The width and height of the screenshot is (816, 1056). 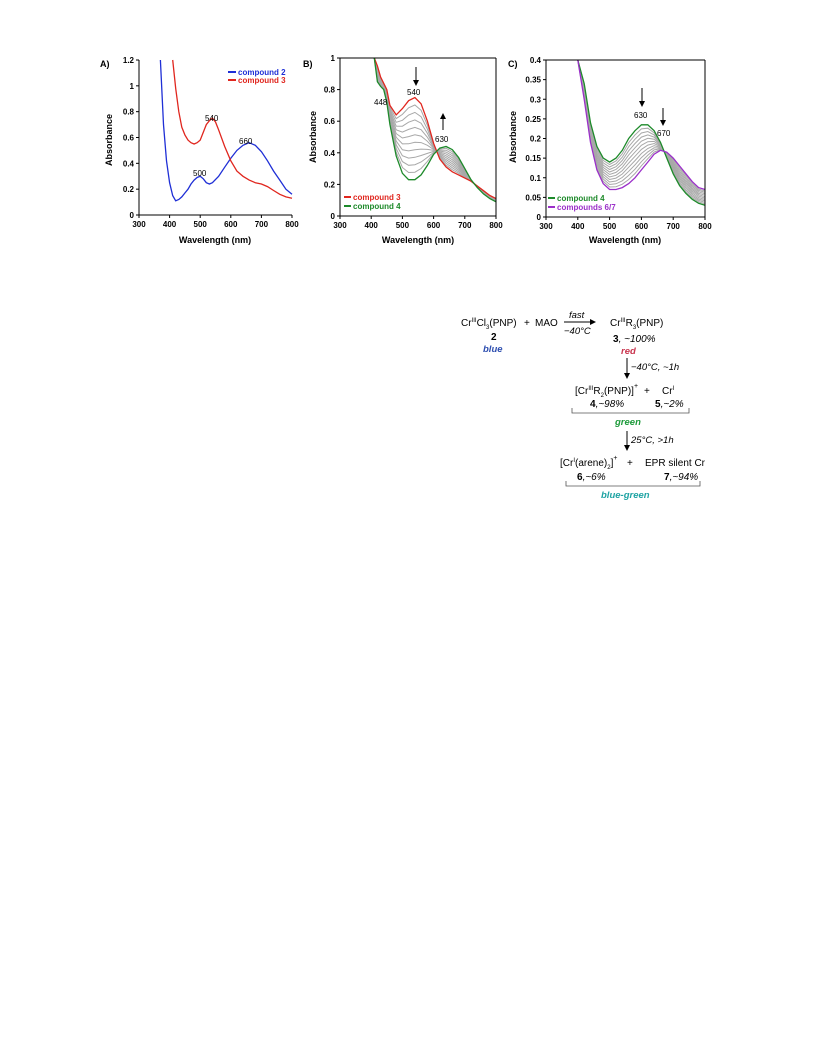 I want to click on panel-b-annotation-540: 540, so click(x=414, y=92).